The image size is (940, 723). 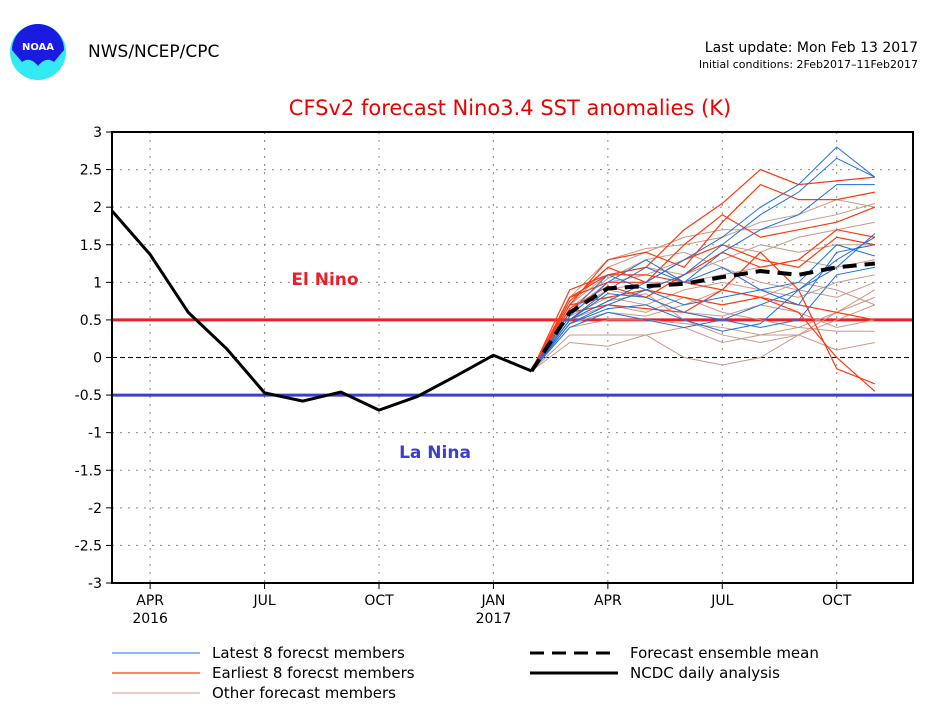 What do you see at coordinates (97, 283) in the screenshot?
I see `y-tick-label: 1` at bounding box center [97, 283].